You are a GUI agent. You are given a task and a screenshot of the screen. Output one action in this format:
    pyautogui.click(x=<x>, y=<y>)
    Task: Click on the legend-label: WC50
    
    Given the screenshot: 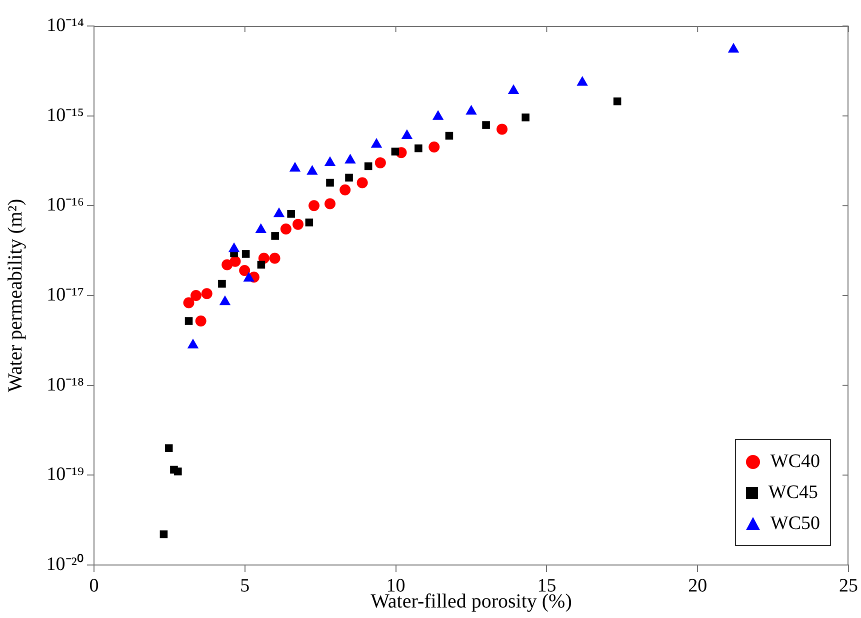 What is the action you would take?
    pyautogui.click(x=795, y=524)
    